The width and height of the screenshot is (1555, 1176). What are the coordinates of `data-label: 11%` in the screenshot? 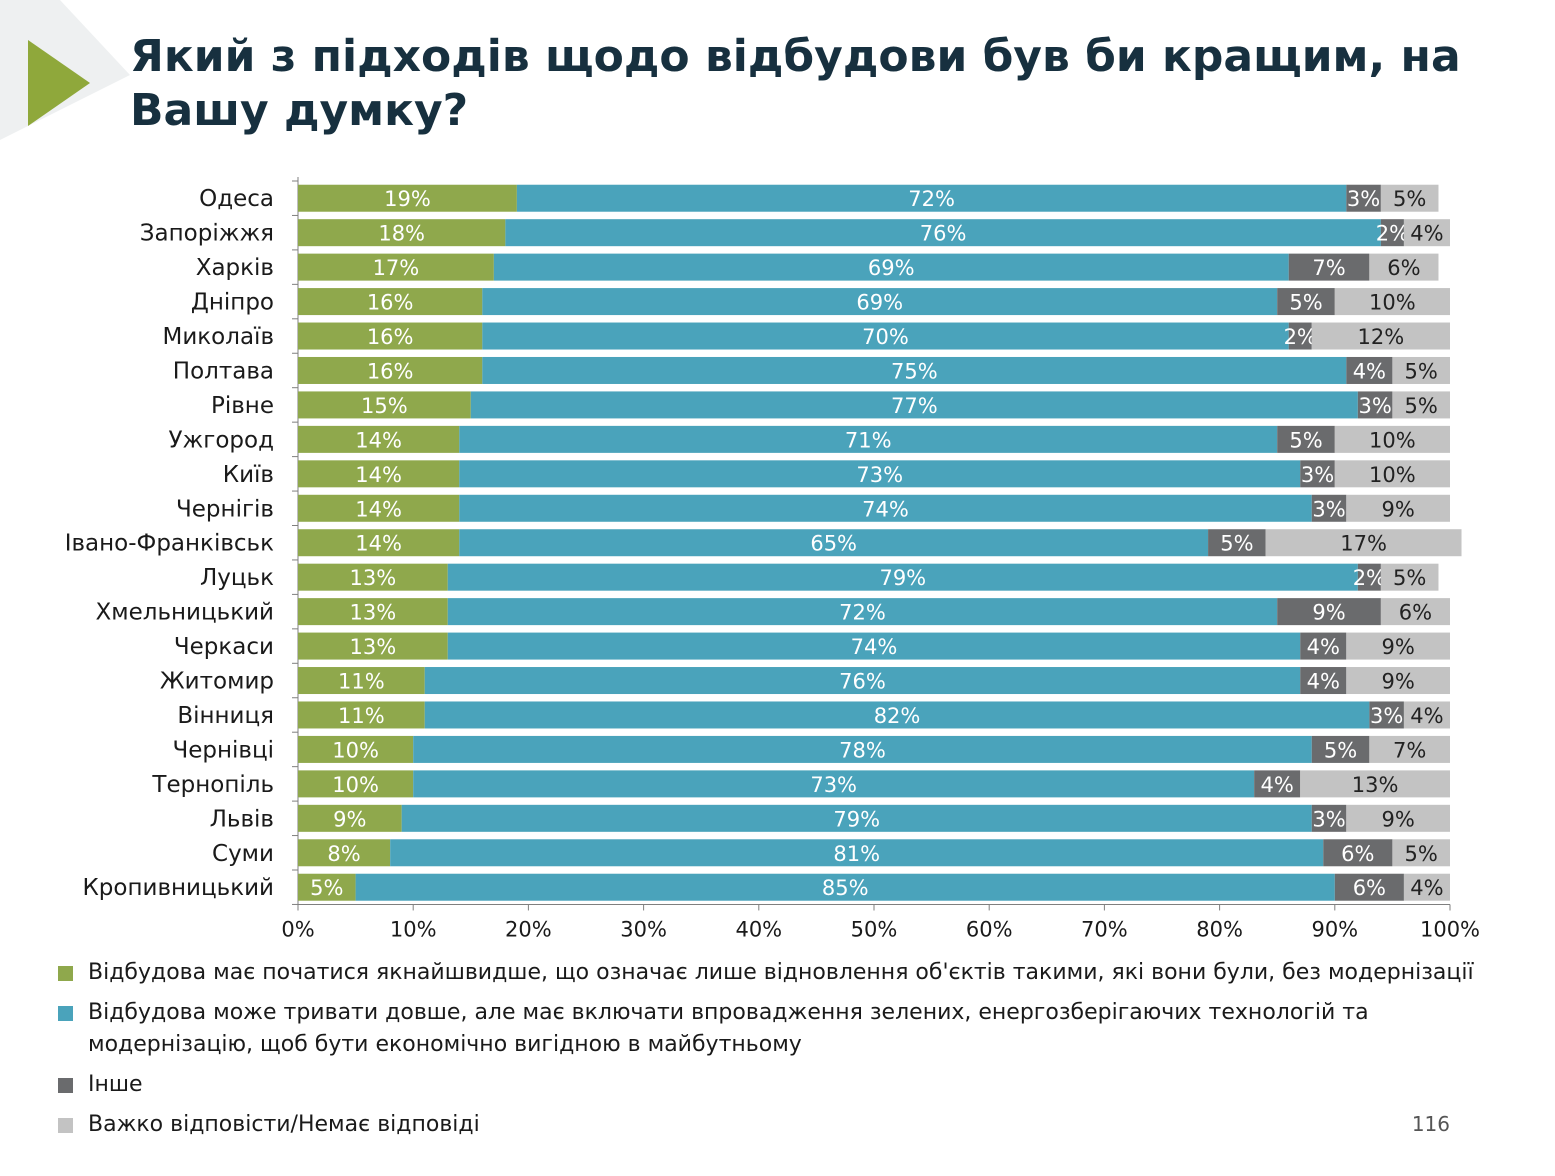 It's located at (361, 682).